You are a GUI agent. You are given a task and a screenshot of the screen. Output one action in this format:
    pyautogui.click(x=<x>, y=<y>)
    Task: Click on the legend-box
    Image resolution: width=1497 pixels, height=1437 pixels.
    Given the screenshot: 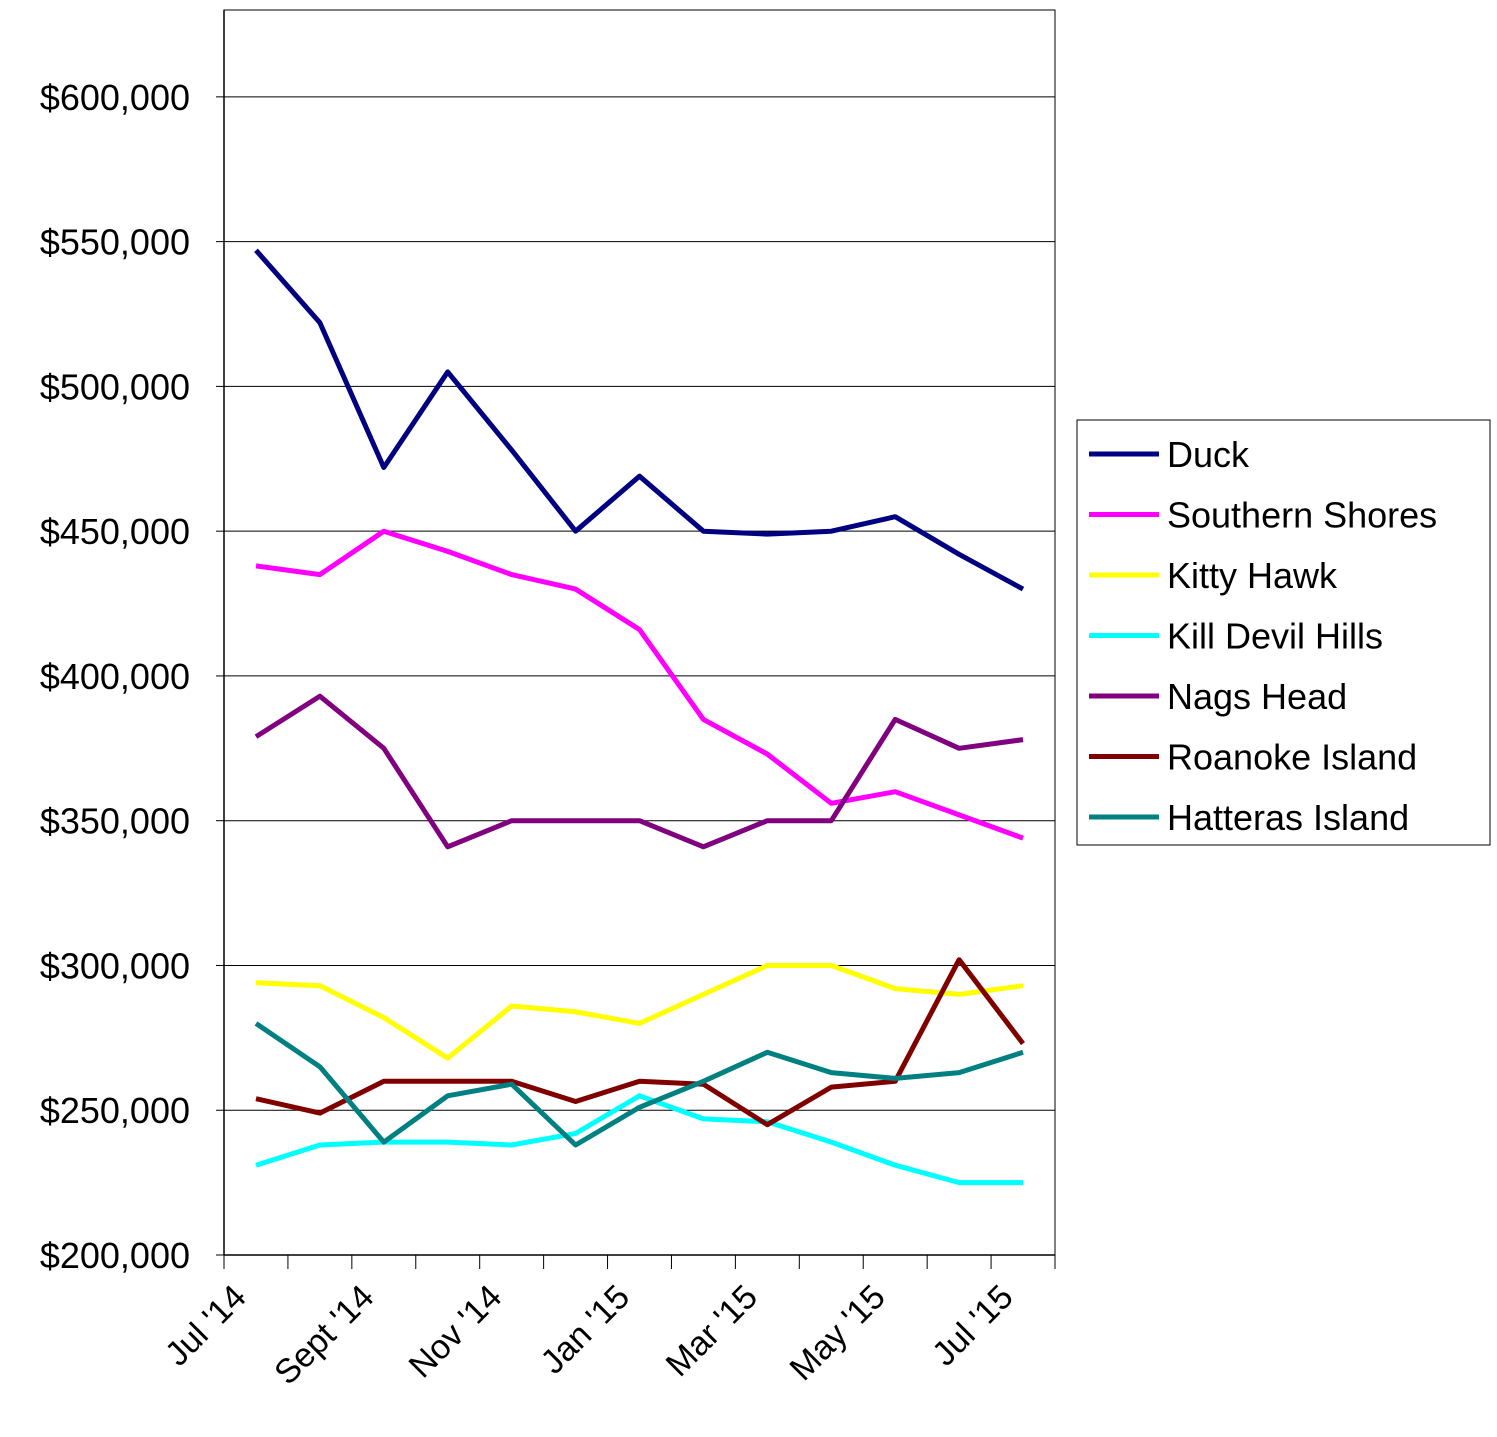 What is the action you would take?
    pyautogui.click(x=1283, y=632)
    